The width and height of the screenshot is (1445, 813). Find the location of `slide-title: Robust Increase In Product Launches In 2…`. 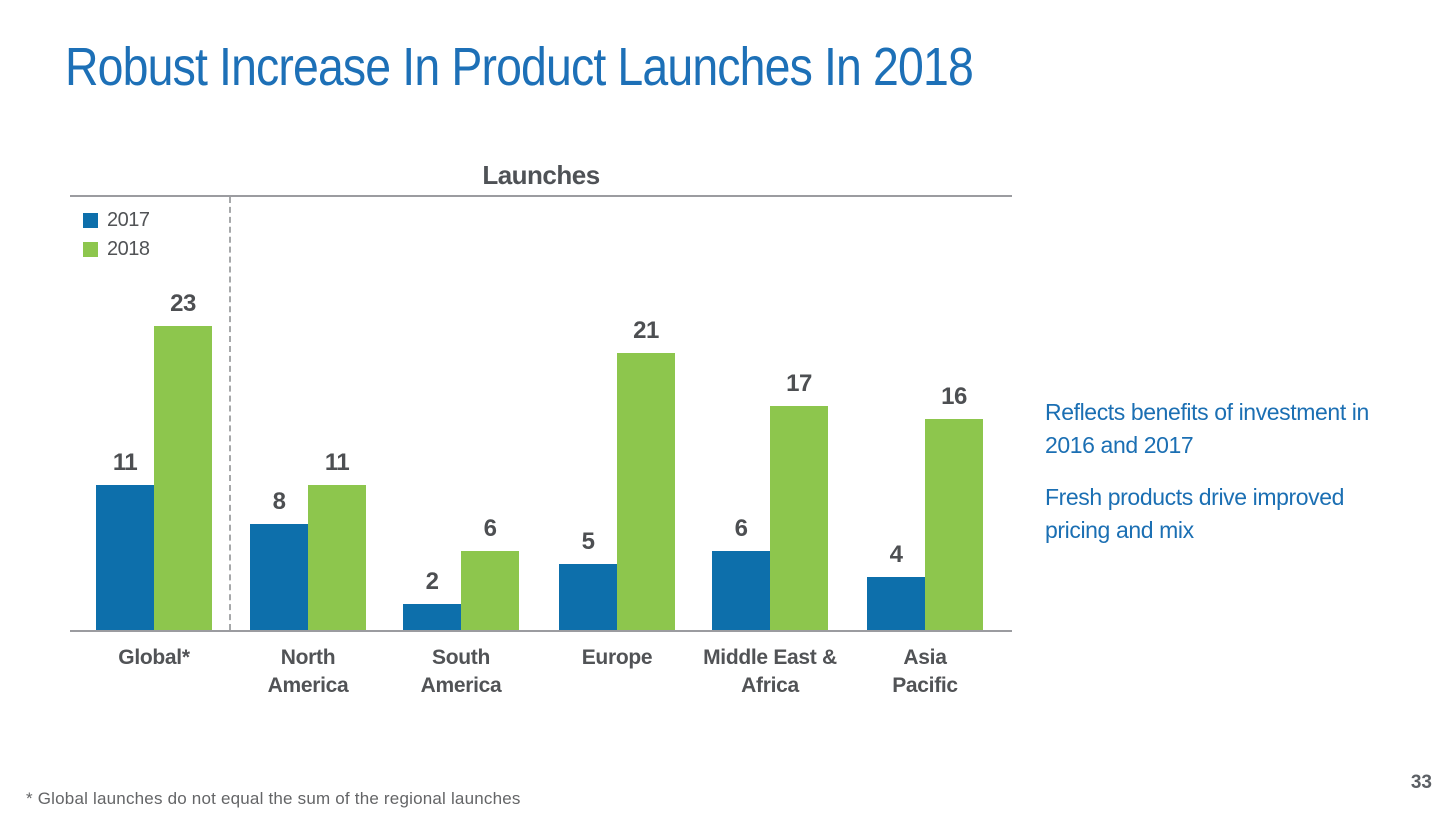

slide-title: Robust Increase In Product Launches In 2… is located at coordinates (519, 67).